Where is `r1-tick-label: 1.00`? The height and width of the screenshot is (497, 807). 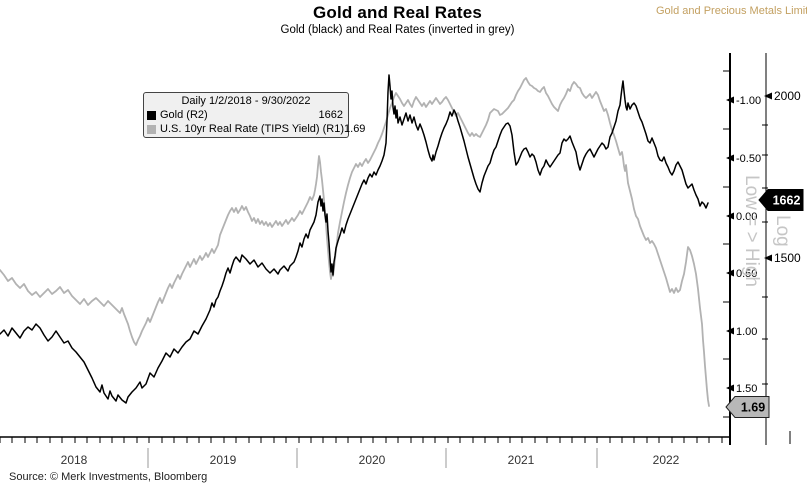 r1-tick-label: 1.00 is located at coordinates (746, 332).